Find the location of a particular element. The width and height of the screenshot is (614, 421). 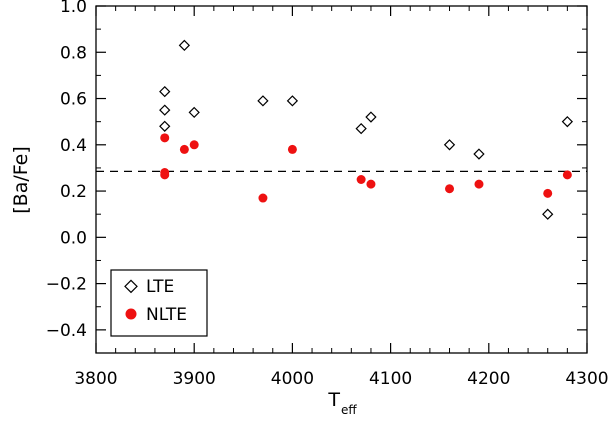

x-tick-label: 3900 is located at coordinates (194, 379).